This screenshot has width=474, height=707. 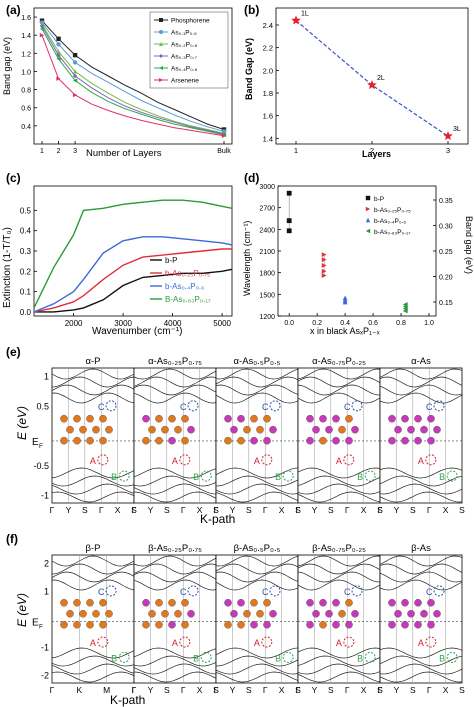 What do you see at coordinates (448, 150) in the screenshot?
I see `panel-b-xtick-label: 3` at bounding box center [448, 150].